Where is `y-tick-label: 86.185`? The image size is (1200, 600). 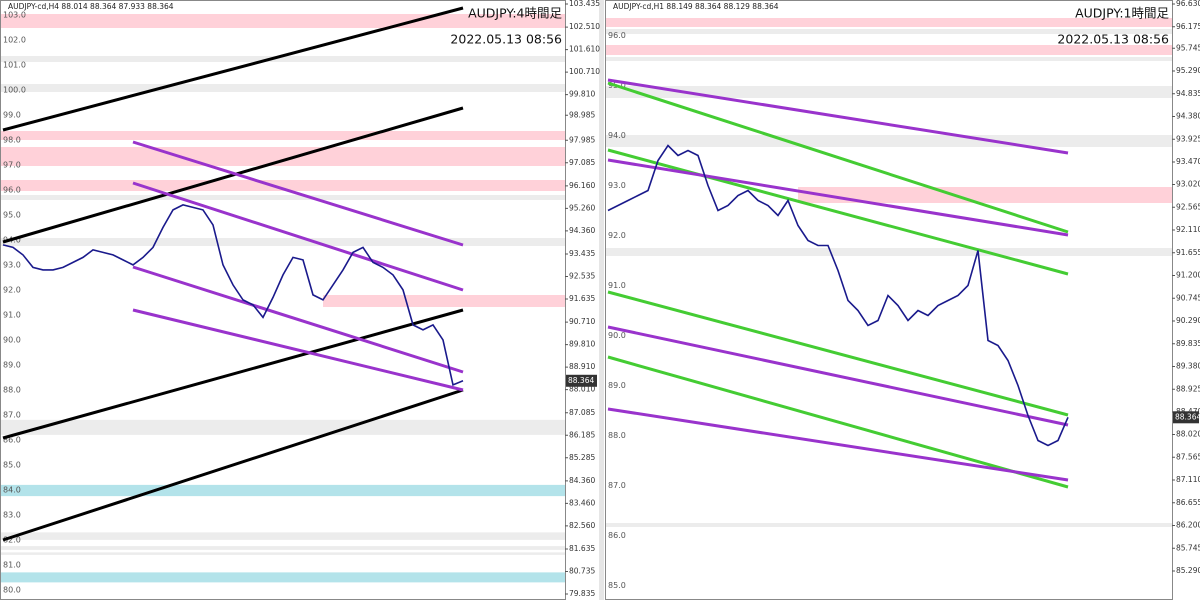 y-tick-label: 86.185 is located at coordinates (582, 434).